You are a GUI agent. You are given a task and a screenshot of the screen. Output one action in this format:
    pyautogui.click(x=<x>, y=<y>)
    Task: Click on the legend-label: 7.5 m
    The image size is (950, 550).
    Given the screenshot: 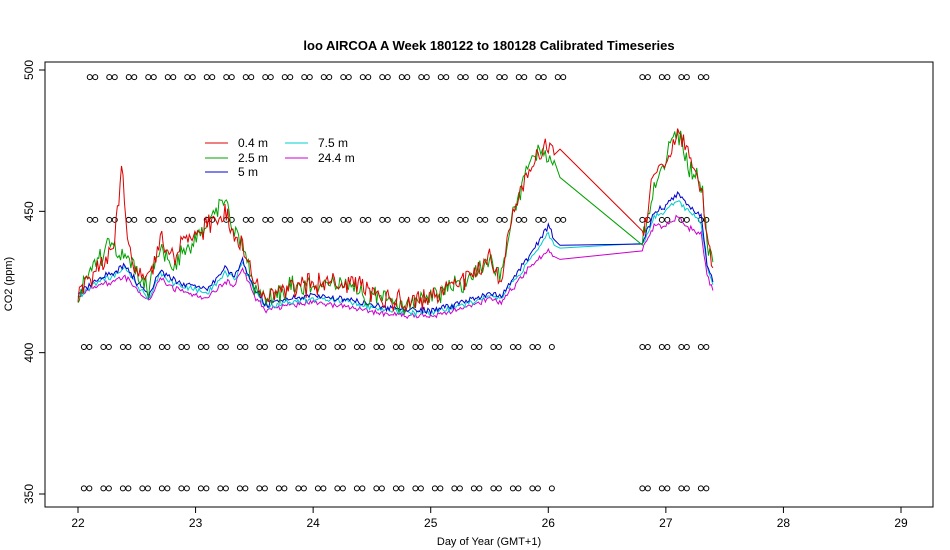 What is the action you would take?
    pyautogui.click(x=333, y=143)
    